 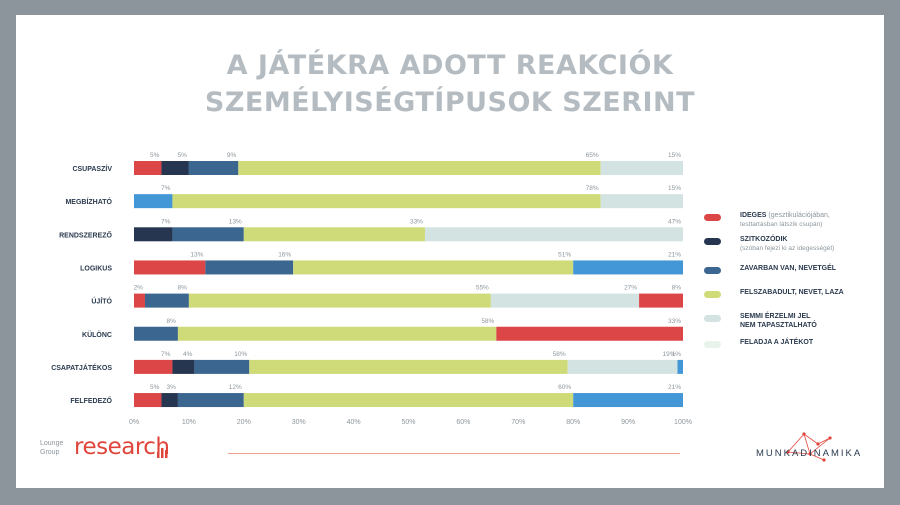 What do you see at coordinates (482, 288) in the screenshot?
I see `data-label: 55%` at bounding box center [482, 288].